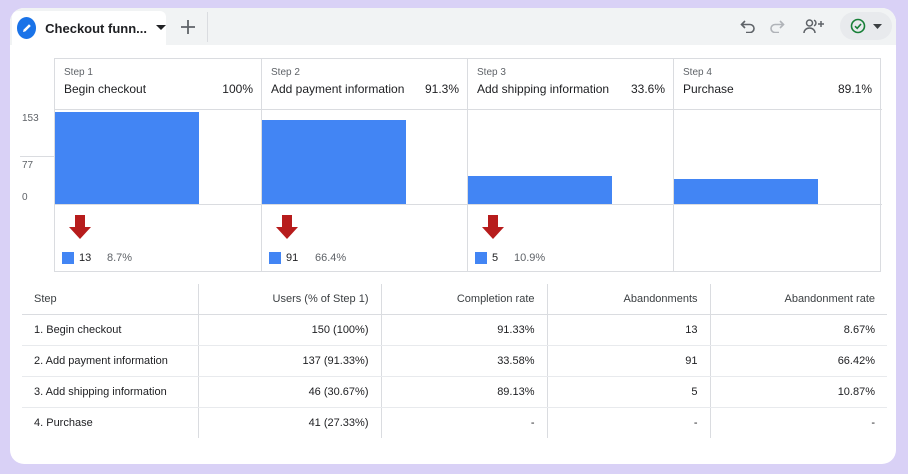  Describe the element at coordinates (85, 258) in the screenshot. I see `abandonment-count: 13` at that location.